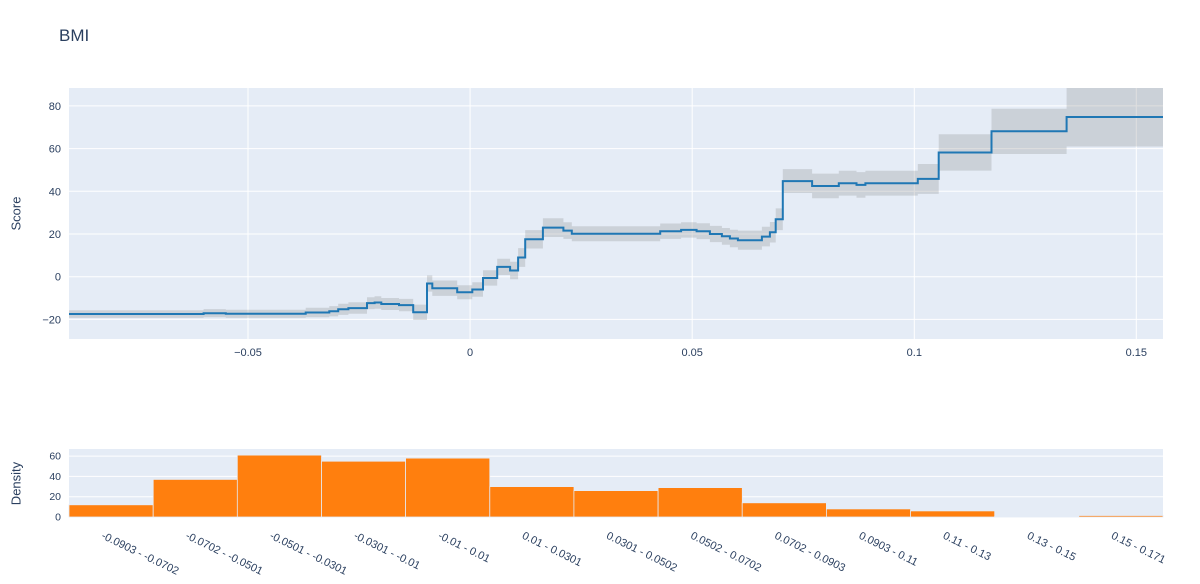  Describe the element at coordinates (641, 552) in the screenshot. I see `bin-label: 0.0301 - 0.0502` at that location.